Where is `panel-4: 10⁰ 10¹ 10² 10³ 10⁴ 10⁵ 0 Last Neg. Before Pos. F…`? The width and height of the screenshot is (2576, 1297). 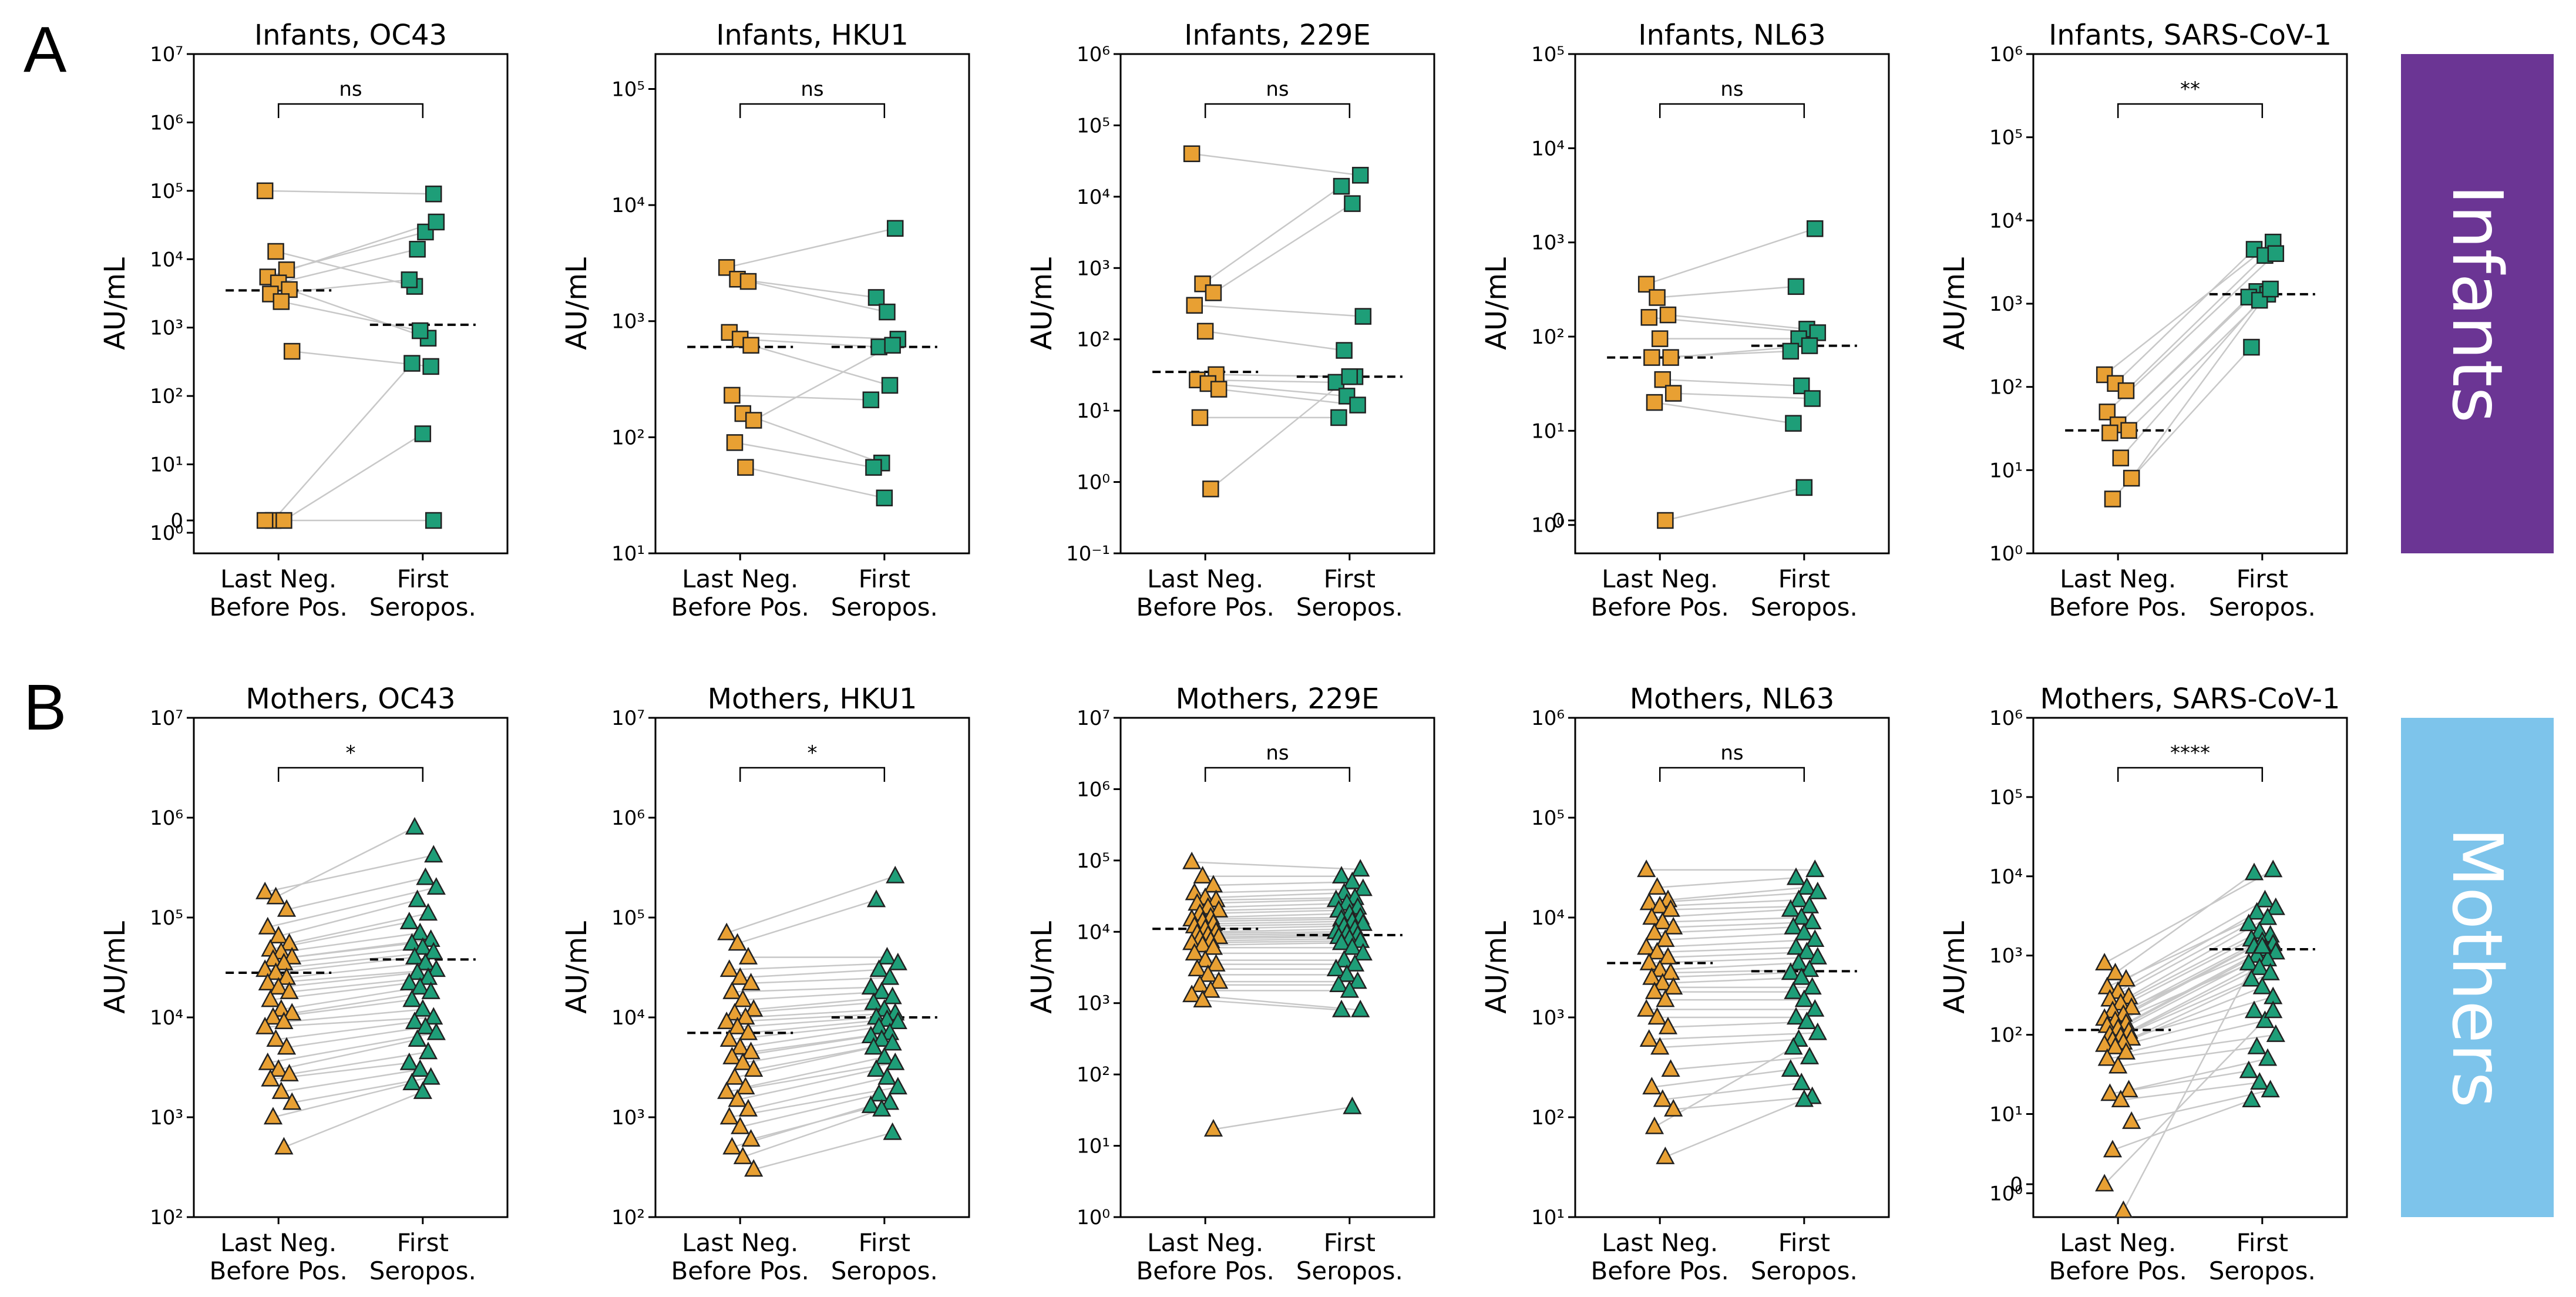 panel-4: 10⁰ 10¹ 10² 10³ 10⁴ 10⁵ 0 Last Neg. Before Pos. F… is located at coordinates (1685, 320).